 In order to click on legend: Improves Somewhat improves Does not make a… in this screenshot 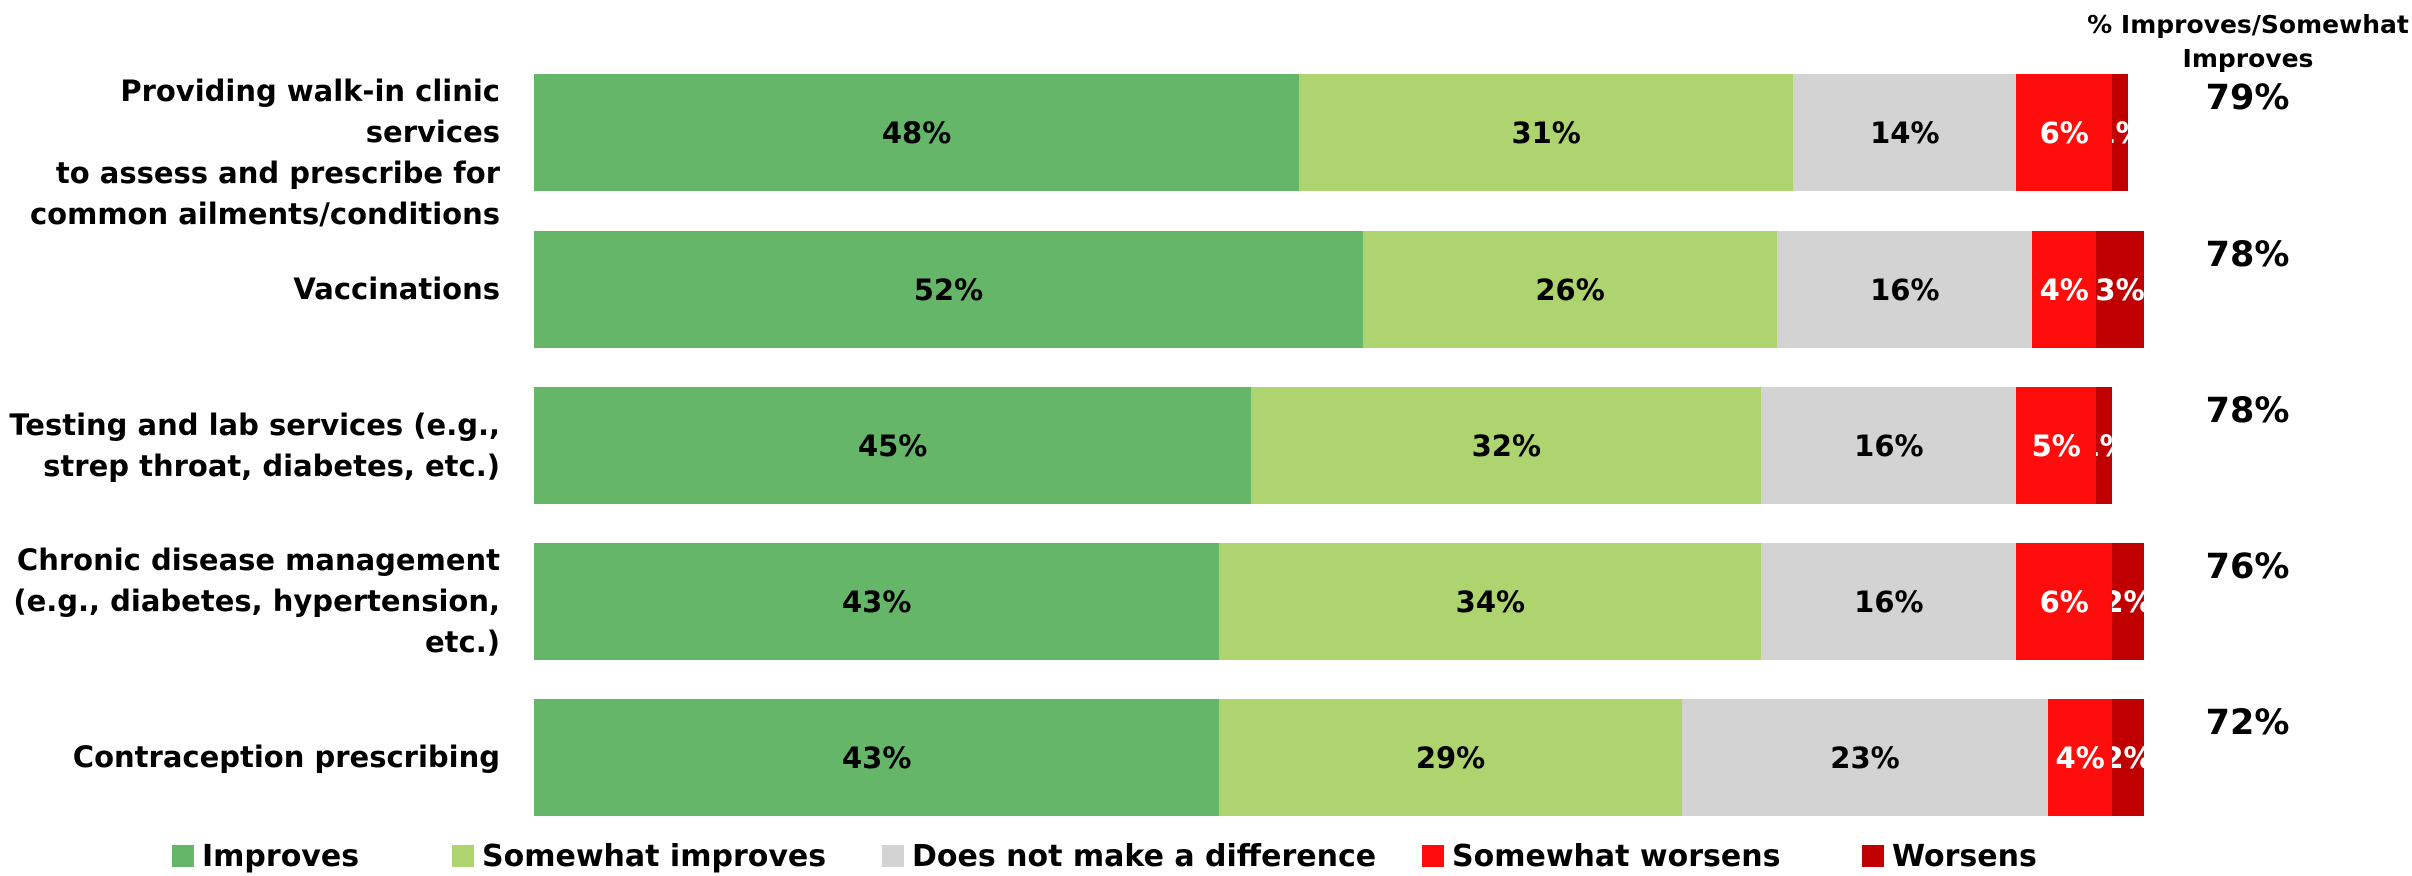, I will do `click(1117, 856)`.